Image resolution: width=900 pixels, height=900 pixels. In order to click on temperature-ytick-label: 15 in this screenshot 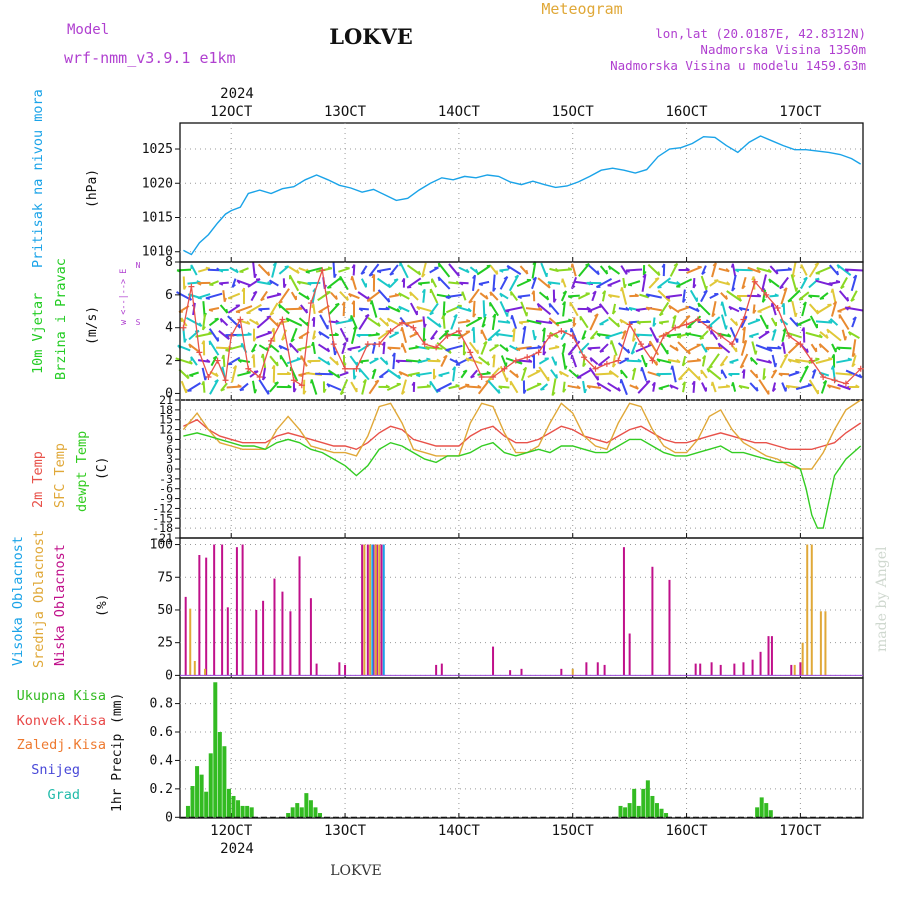, I will do `click(166, 420)`.